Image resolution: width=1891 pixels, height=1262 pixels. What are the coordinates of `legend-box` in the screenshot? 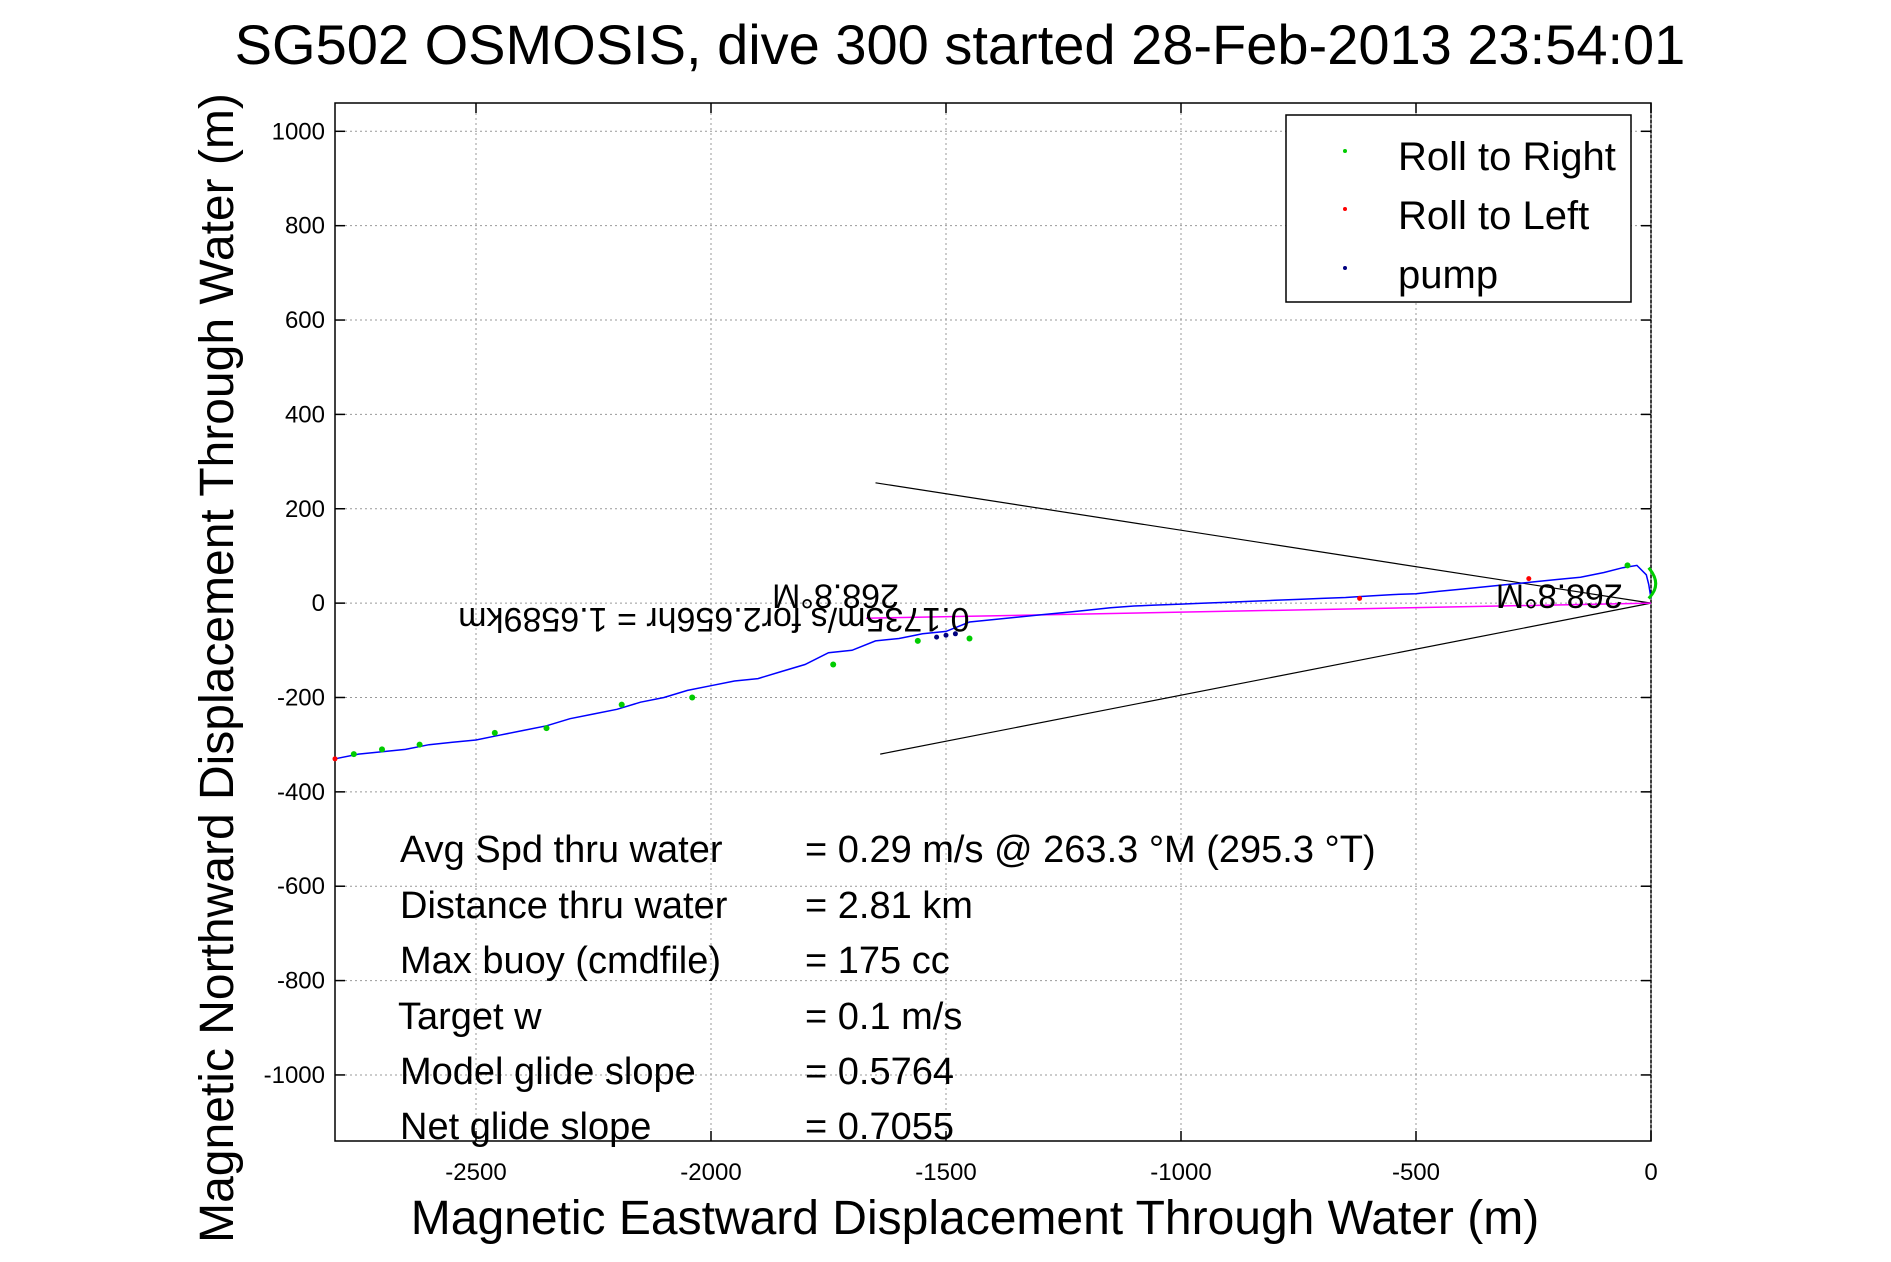 It's located at (1458, 208).